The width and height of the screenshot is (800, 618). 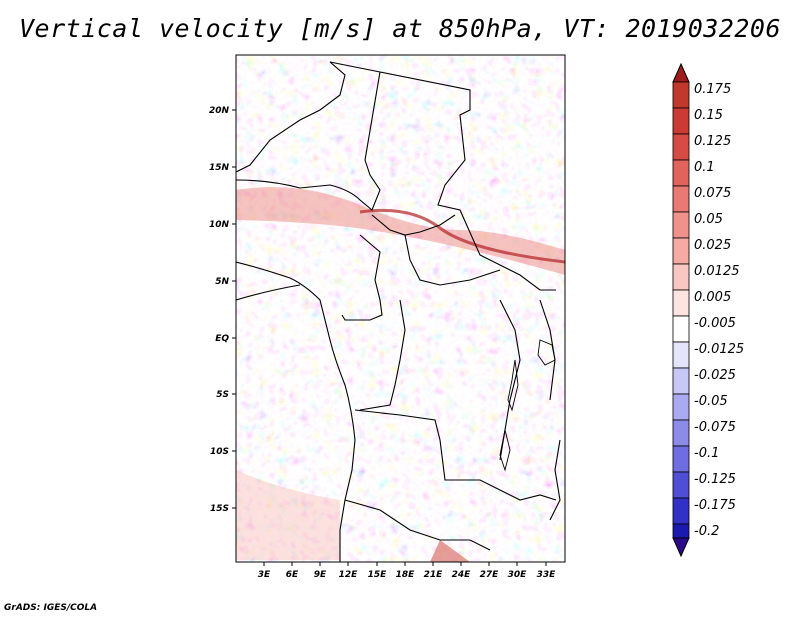 I want to click on colorbar-top-arrow, so click(x=681, y=72).